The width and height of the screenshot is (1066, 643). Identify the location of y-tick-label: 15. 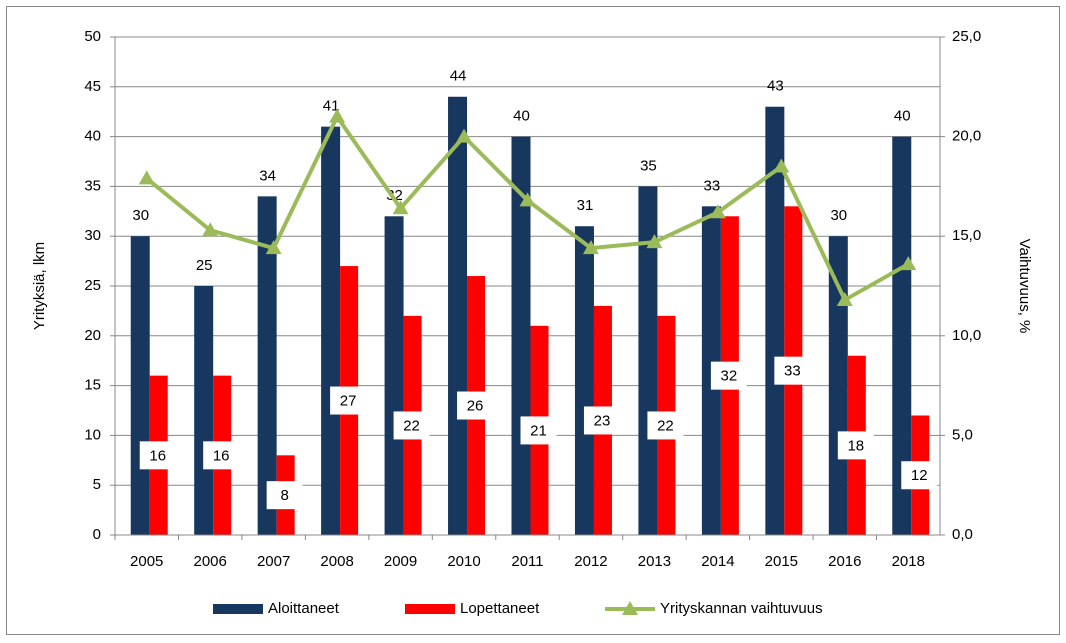
(92, 385).